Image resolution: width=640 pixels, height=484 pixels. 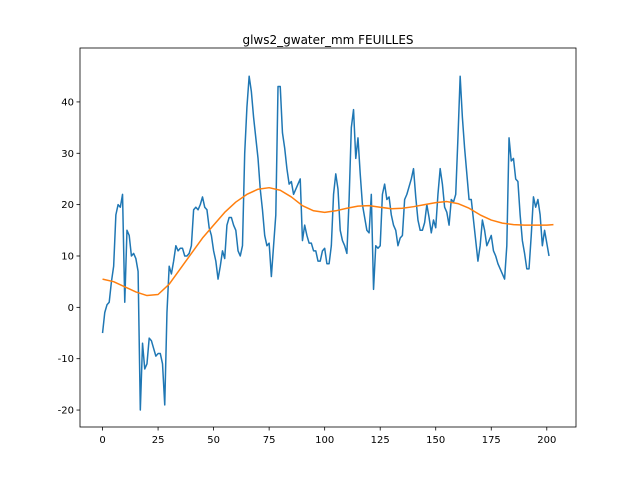 I want to click on y-tick-label: 30, so click(x=67, y=154).